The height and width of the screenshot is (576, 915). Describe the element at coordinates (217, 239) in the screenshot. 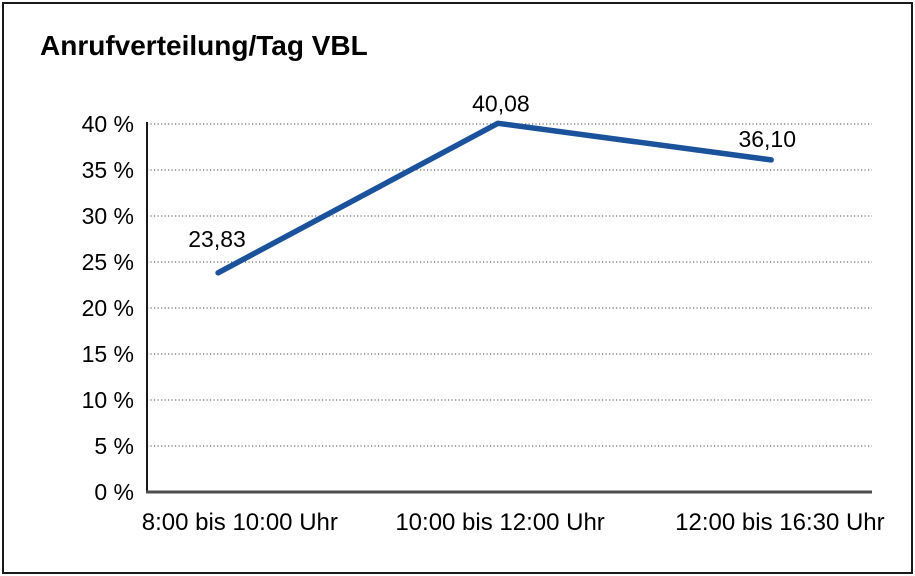

I see `data-point-label: 23,83` at that location.